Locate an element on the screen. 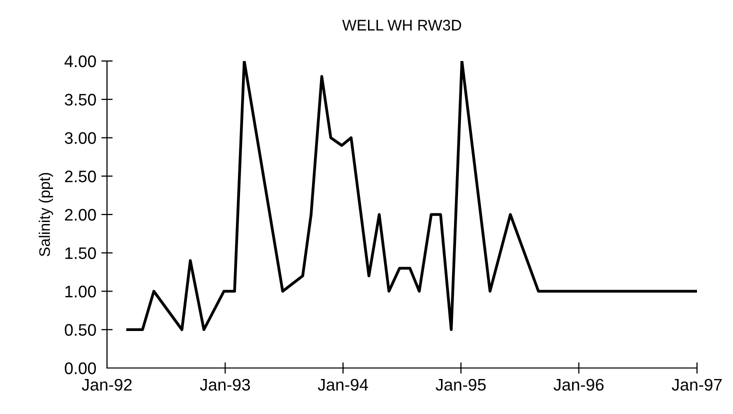  y-tick-label: 3.50 is located at coordinates (80, 100).